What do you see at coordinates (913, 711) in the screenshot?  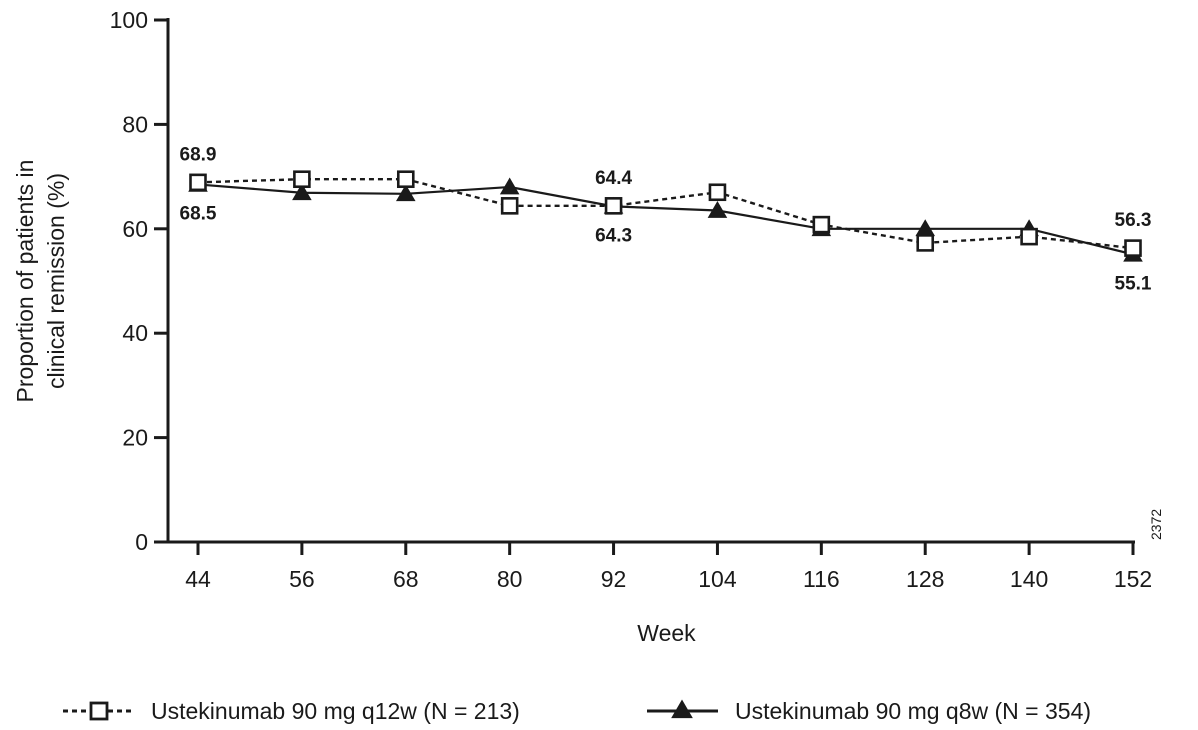 I see `legend-label-q8w: Ustekinumab 90 mg q8w (N = 354)` at bounding box center [913, 711].